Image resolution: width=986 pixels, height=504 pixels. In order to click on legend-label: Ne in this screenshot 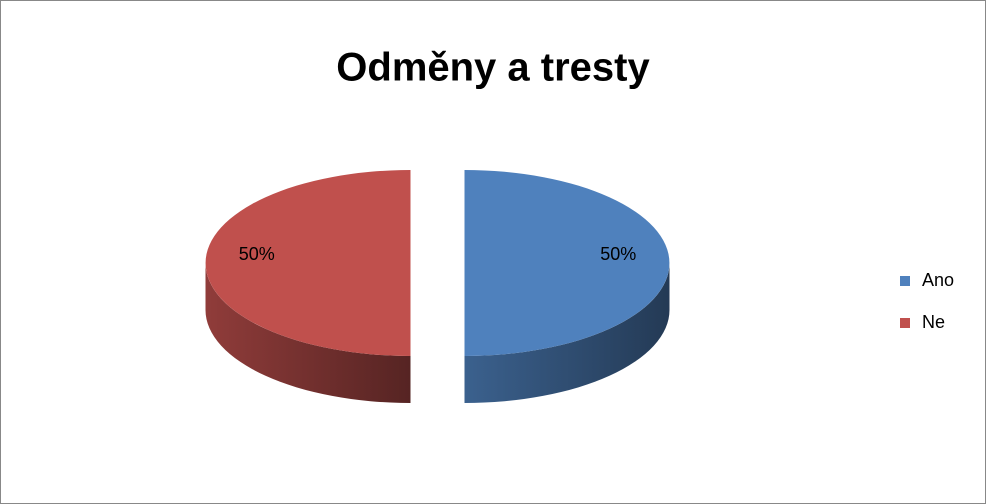, I will do `click(933, 322)`.